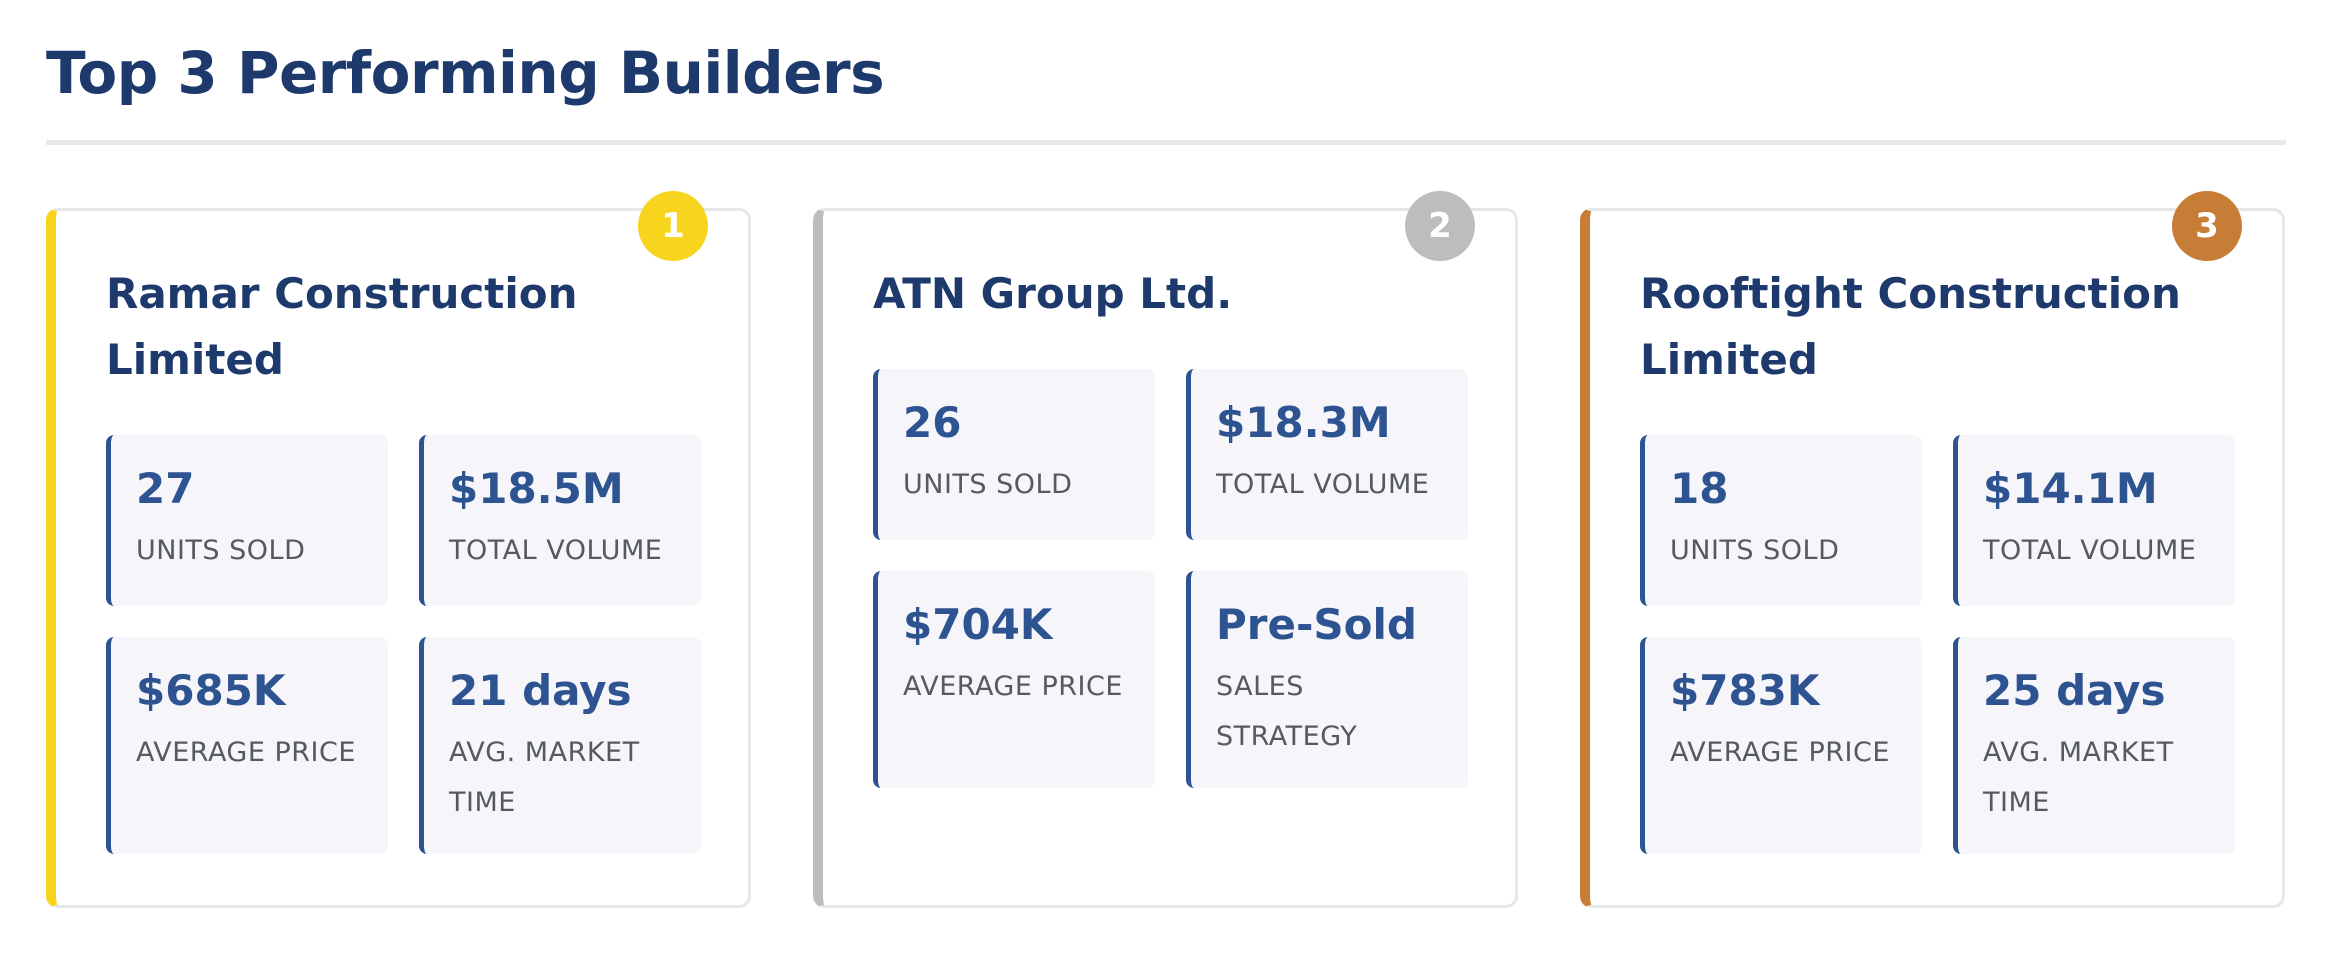 The height and width of the screenshot is (972, 2330). I want to click on stat-value: 18, so click(1699, 488).